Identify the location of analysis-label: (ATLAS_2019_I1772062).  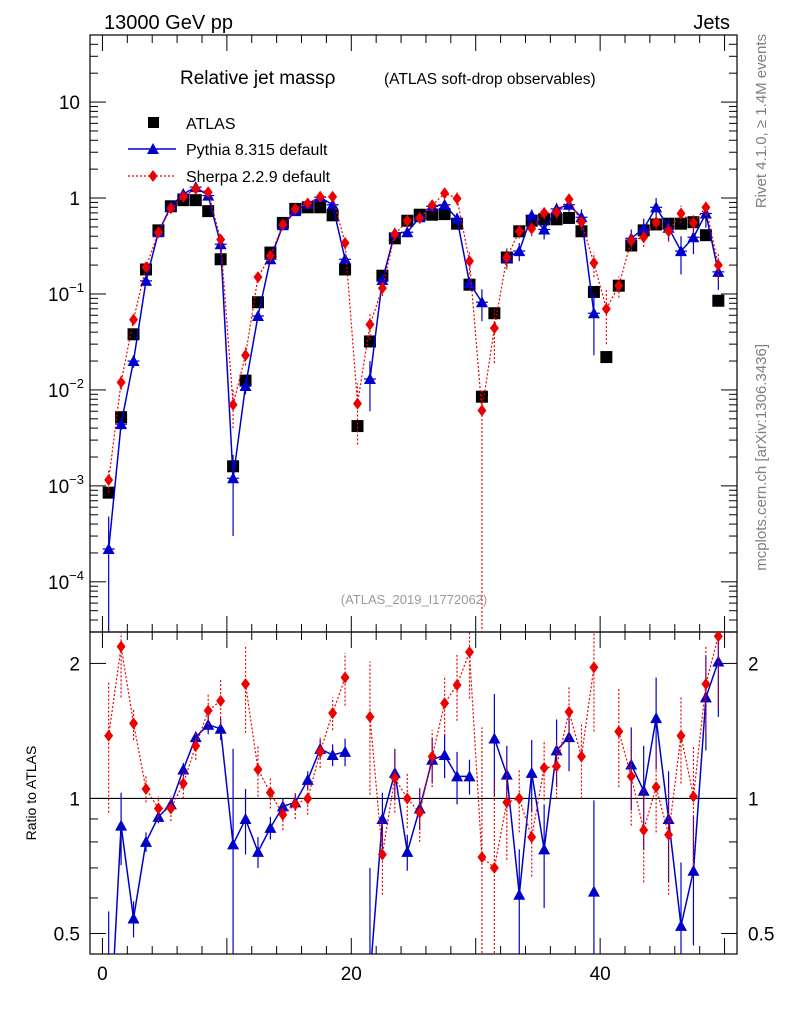
(414, 599).